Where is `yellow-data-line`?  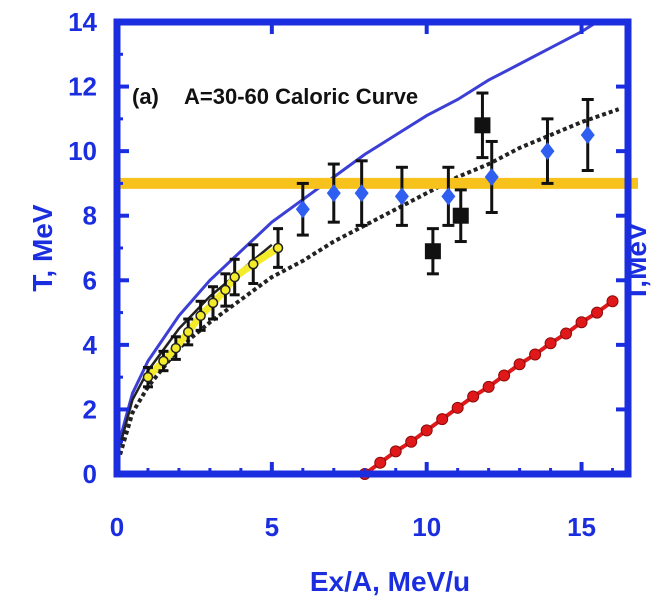
yellow-data-line is located at coordinates (212, 312).